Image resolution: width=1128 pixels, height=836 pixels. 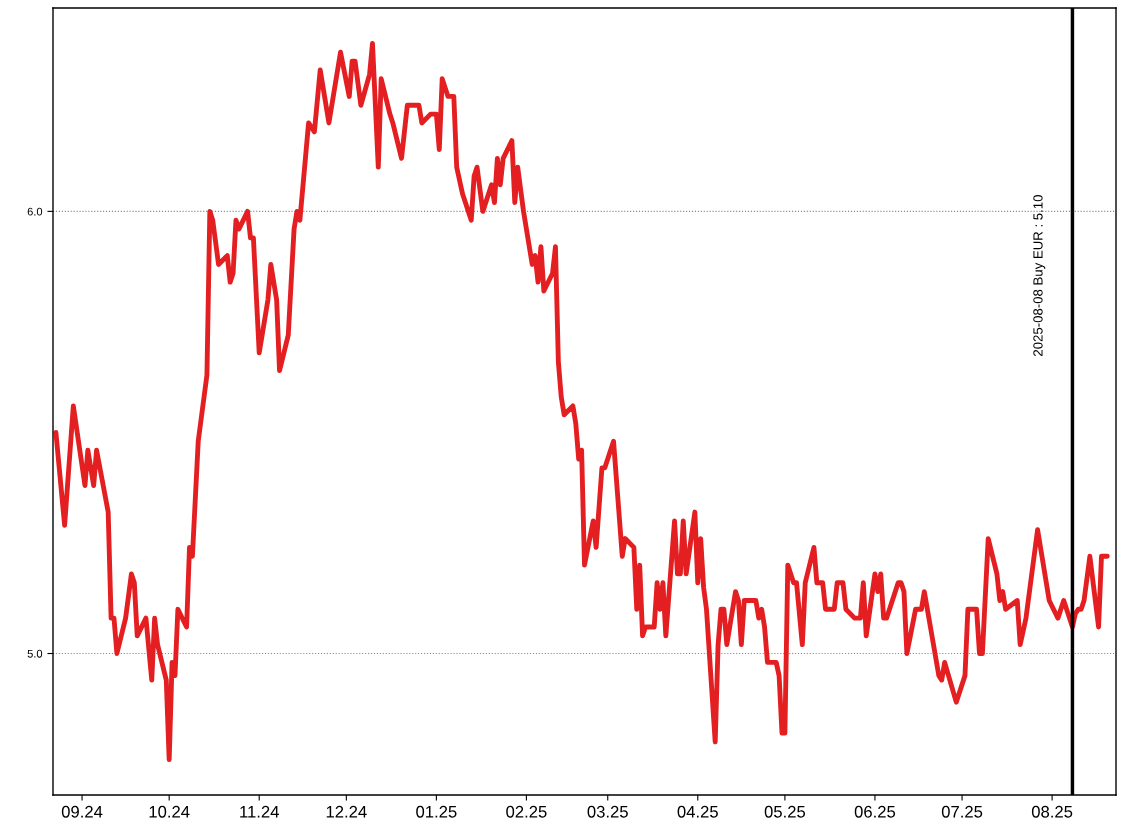 What do you see at coordinates (35, 211) in the screenshot?
I see `y-tick-label: 6.0` at bounding box center [35, 211].